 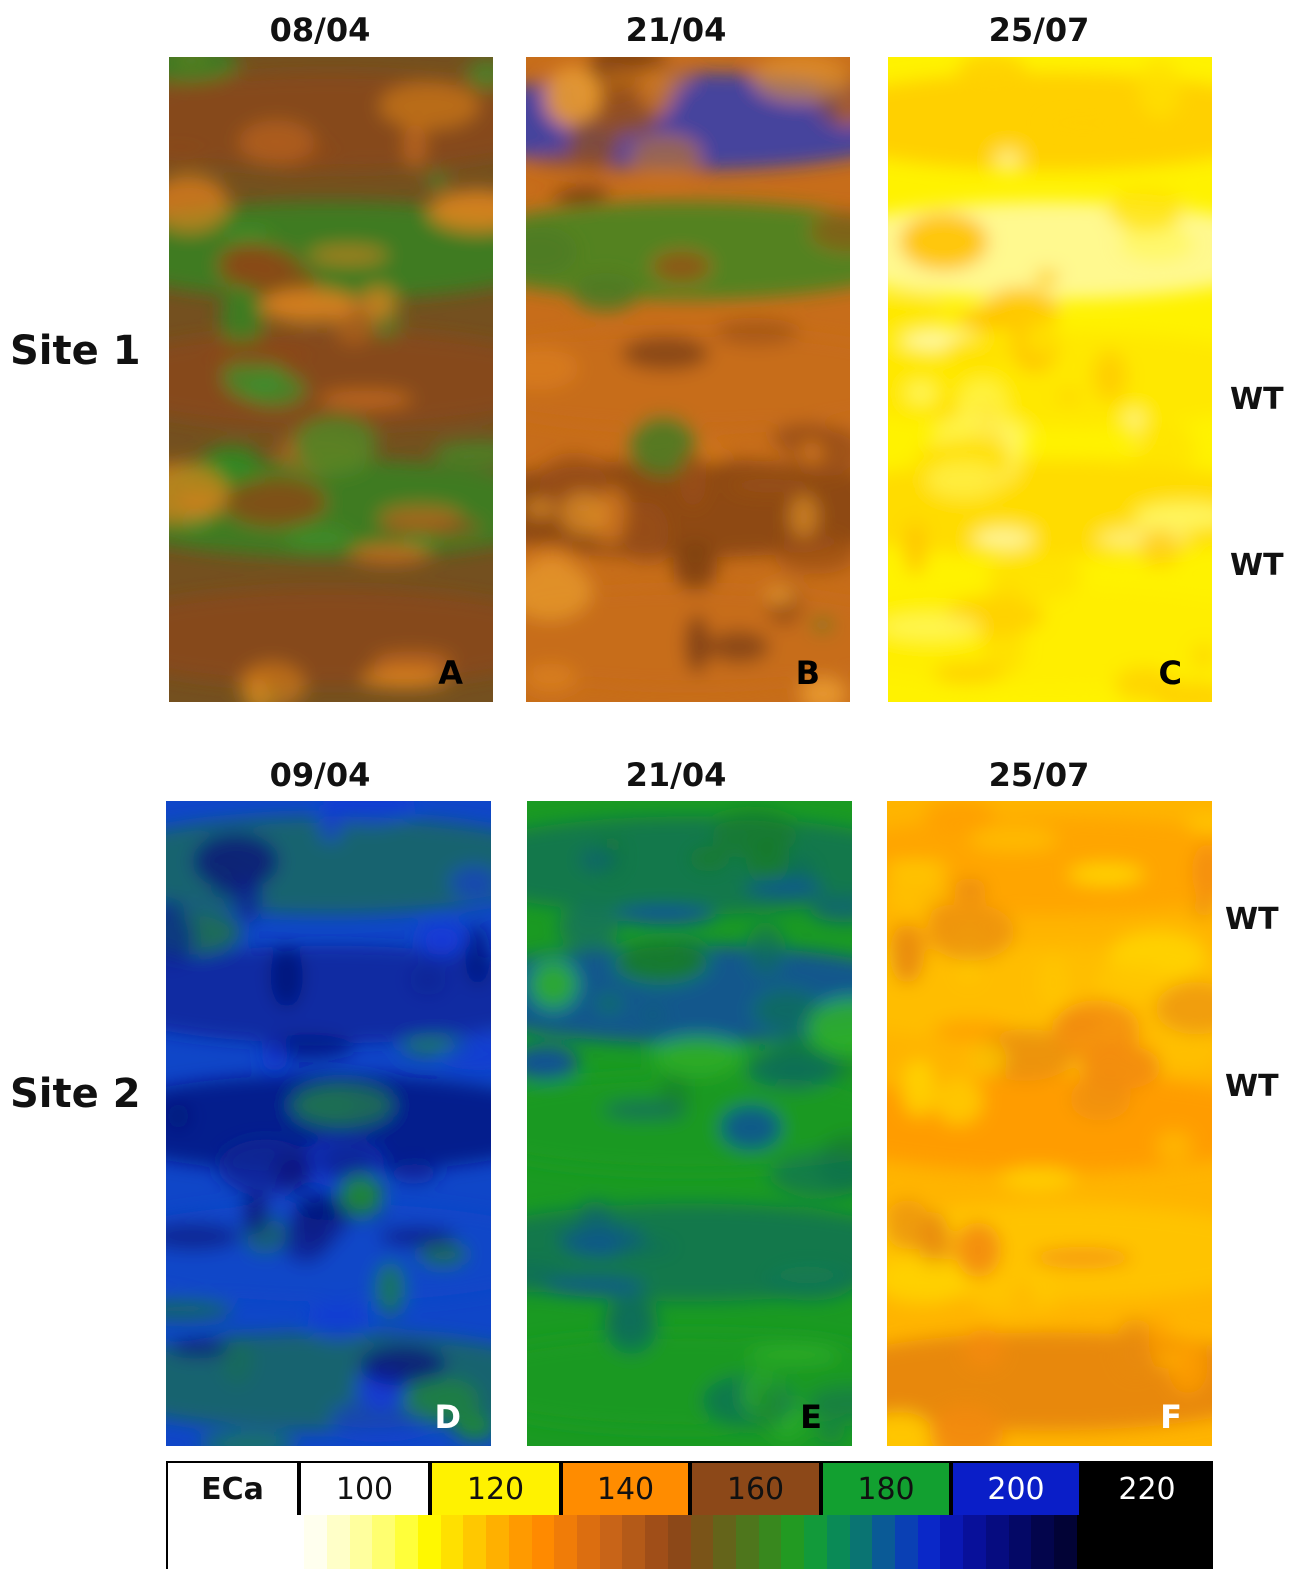 I want to click on heatmap-a-canvas, so click(x=331, y=379).